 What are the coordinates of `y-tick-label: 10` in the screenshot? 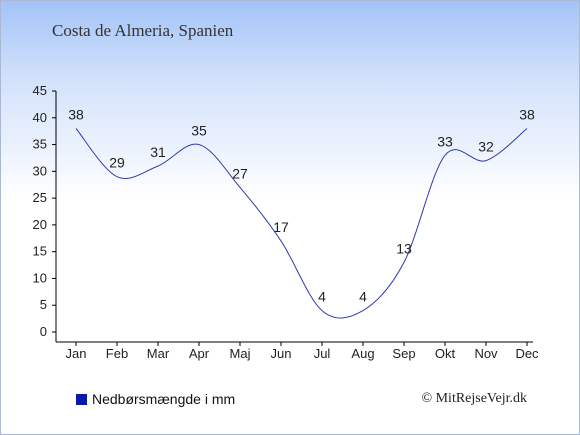 It's located at (40, 277).